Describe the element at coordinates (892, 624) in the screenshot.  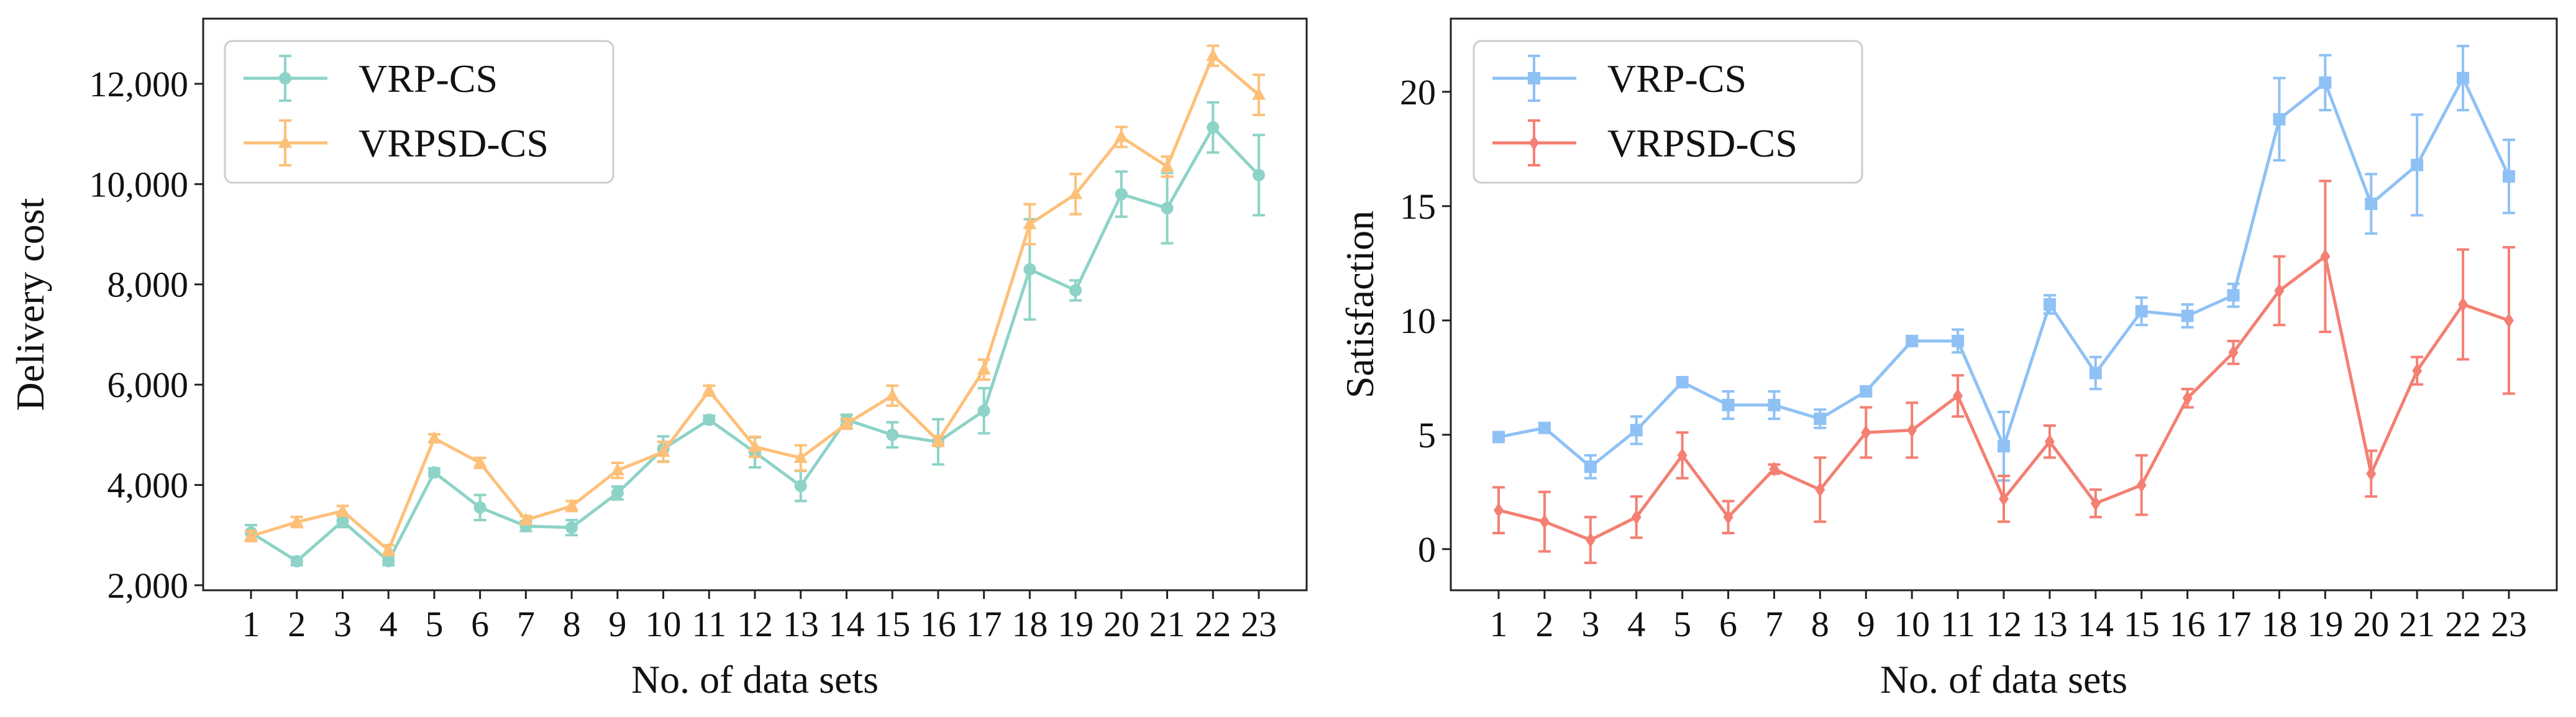
I see `x-tick-label: 15` at that location.